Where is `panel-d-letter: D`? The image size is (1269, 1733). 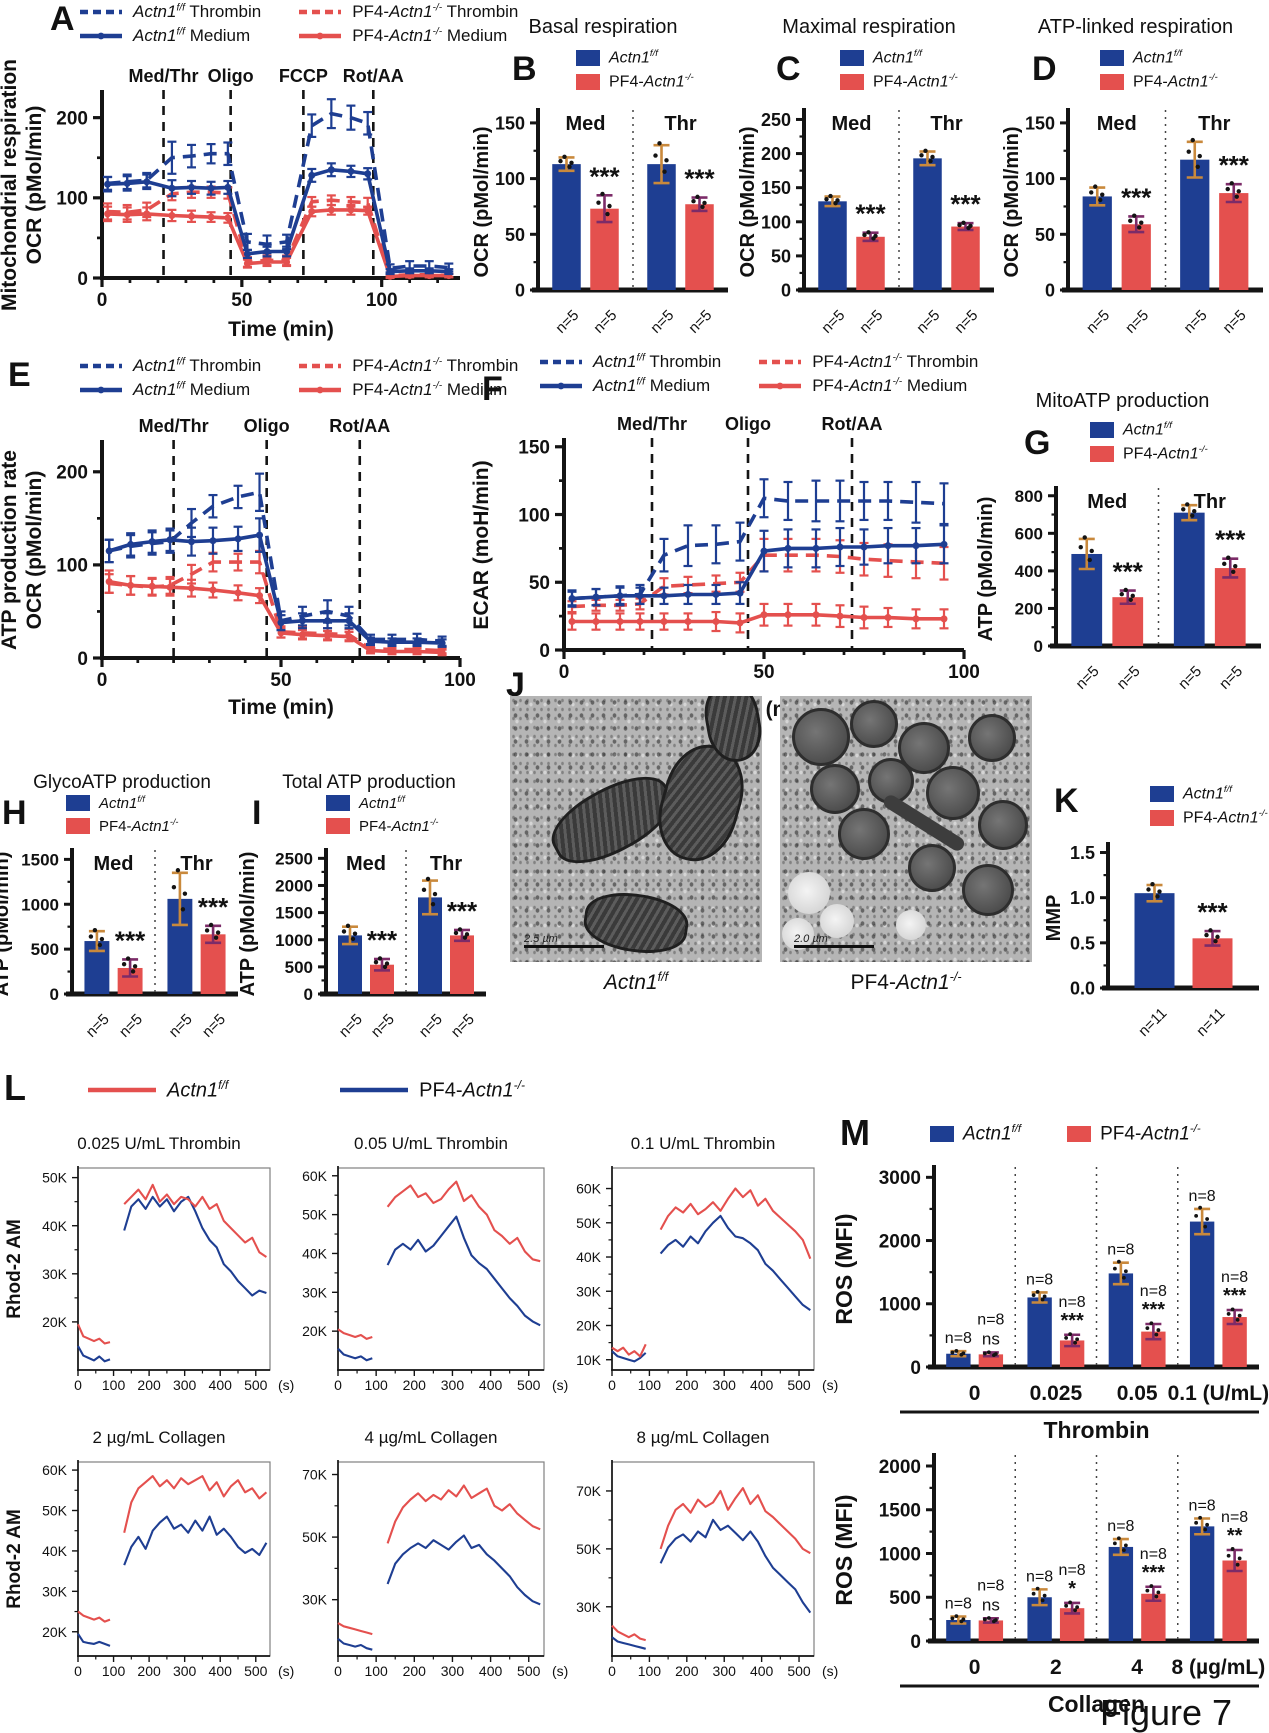 panel-d-letter: D is located at coordinates (1044, 69).